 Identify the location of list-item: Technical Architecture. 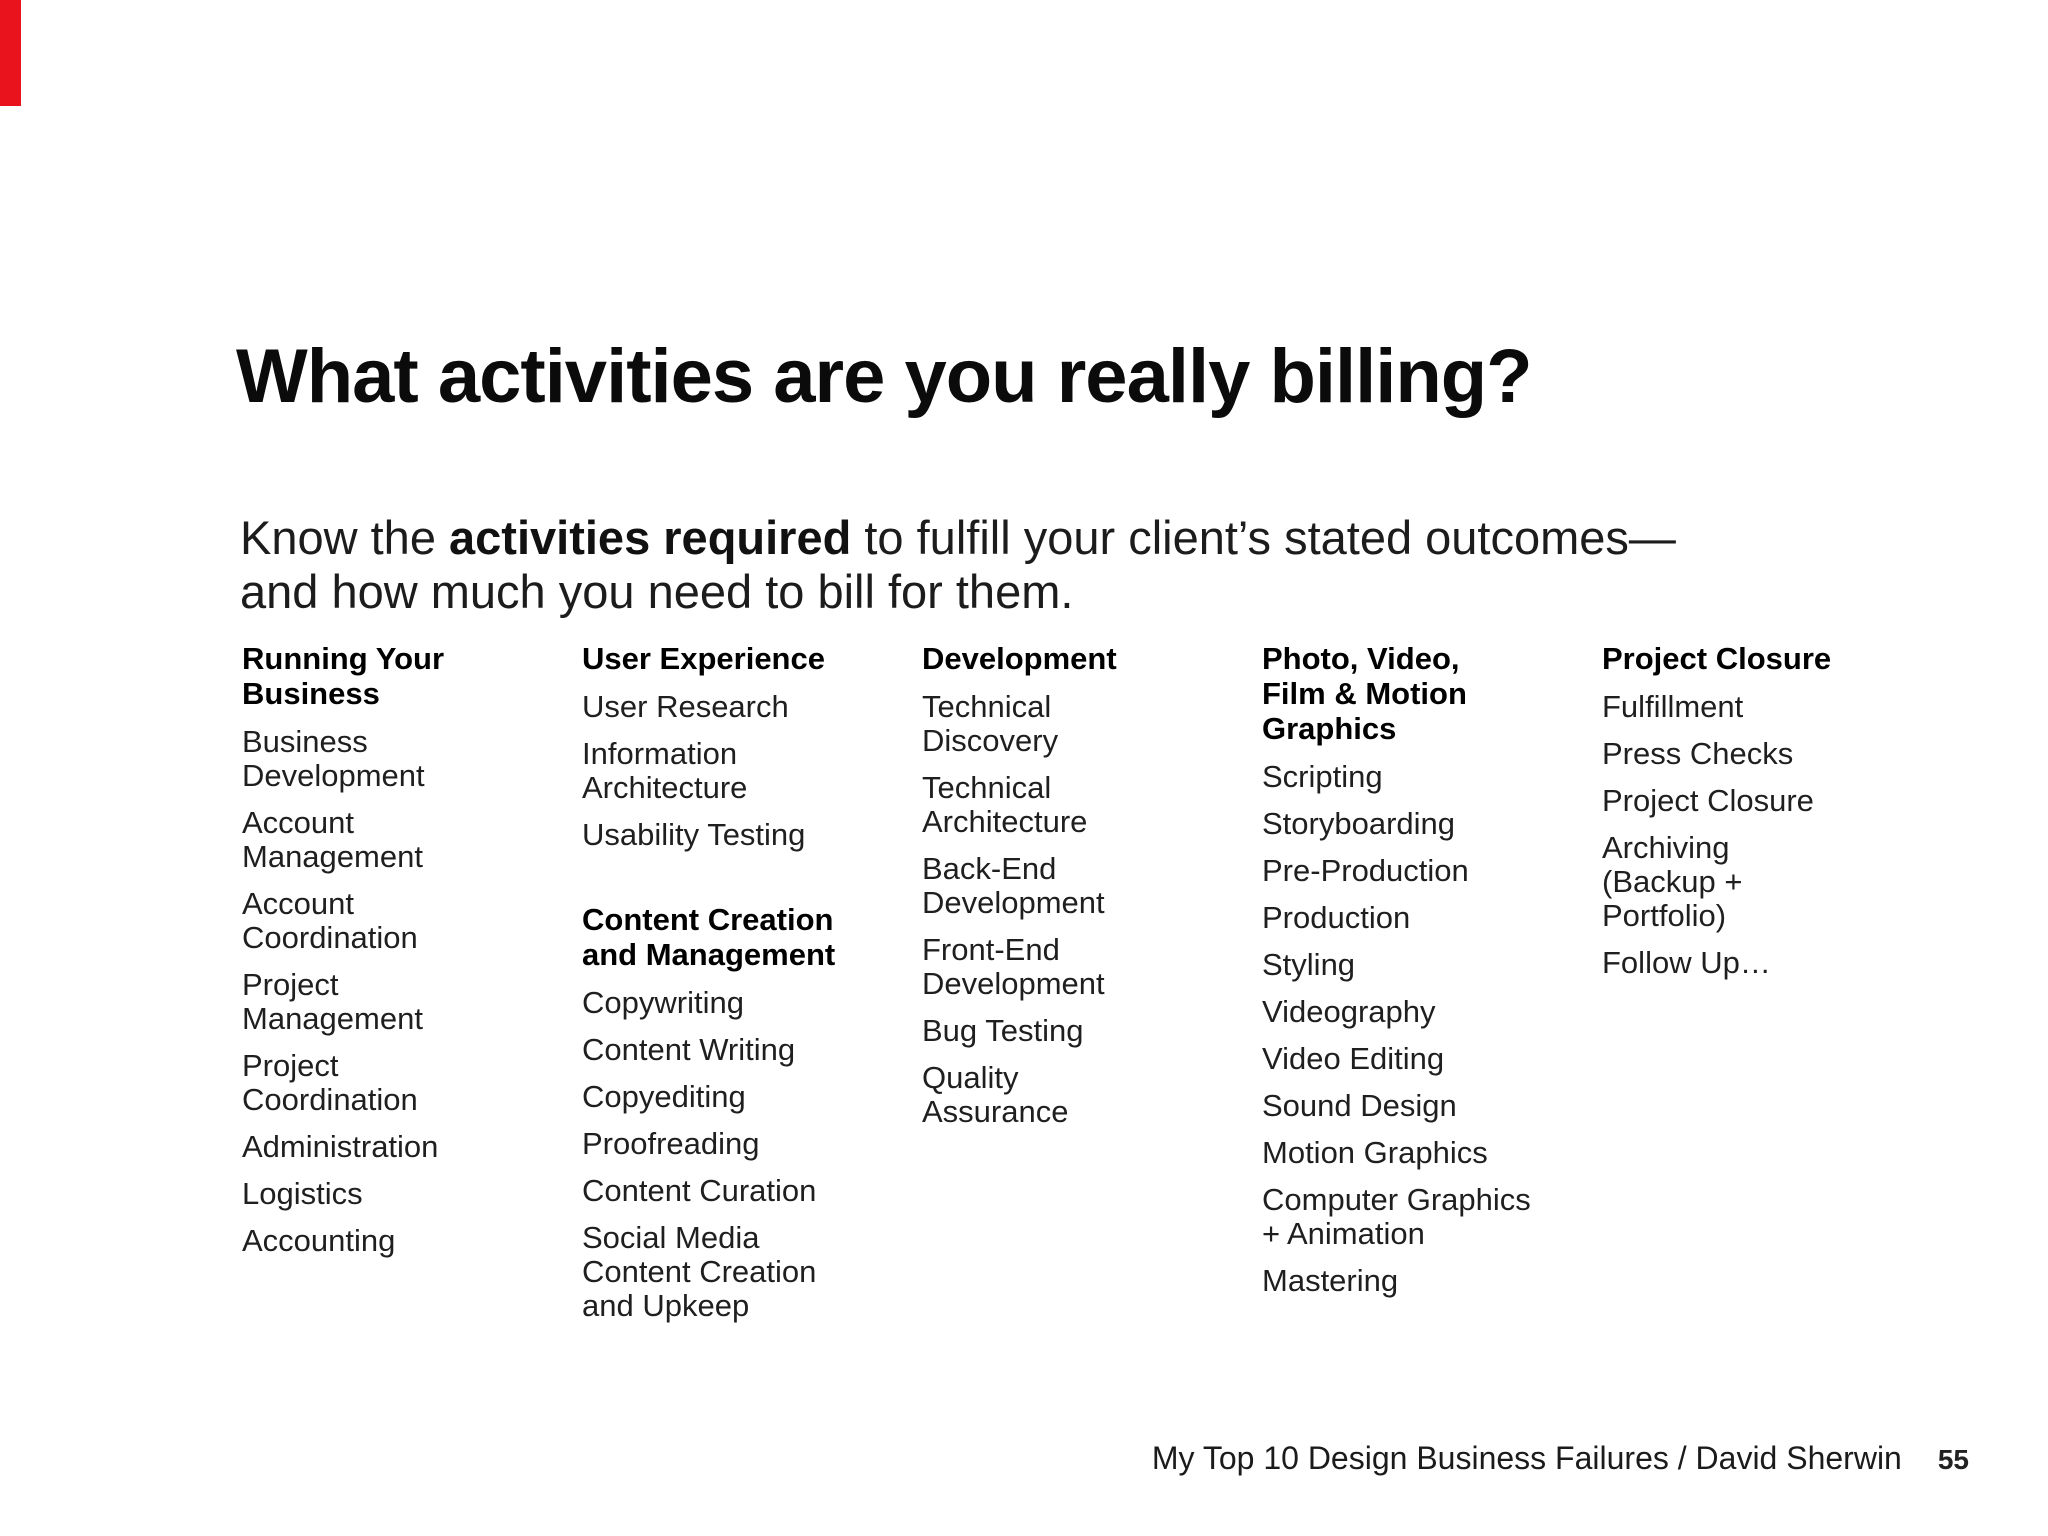
(1072, 805).